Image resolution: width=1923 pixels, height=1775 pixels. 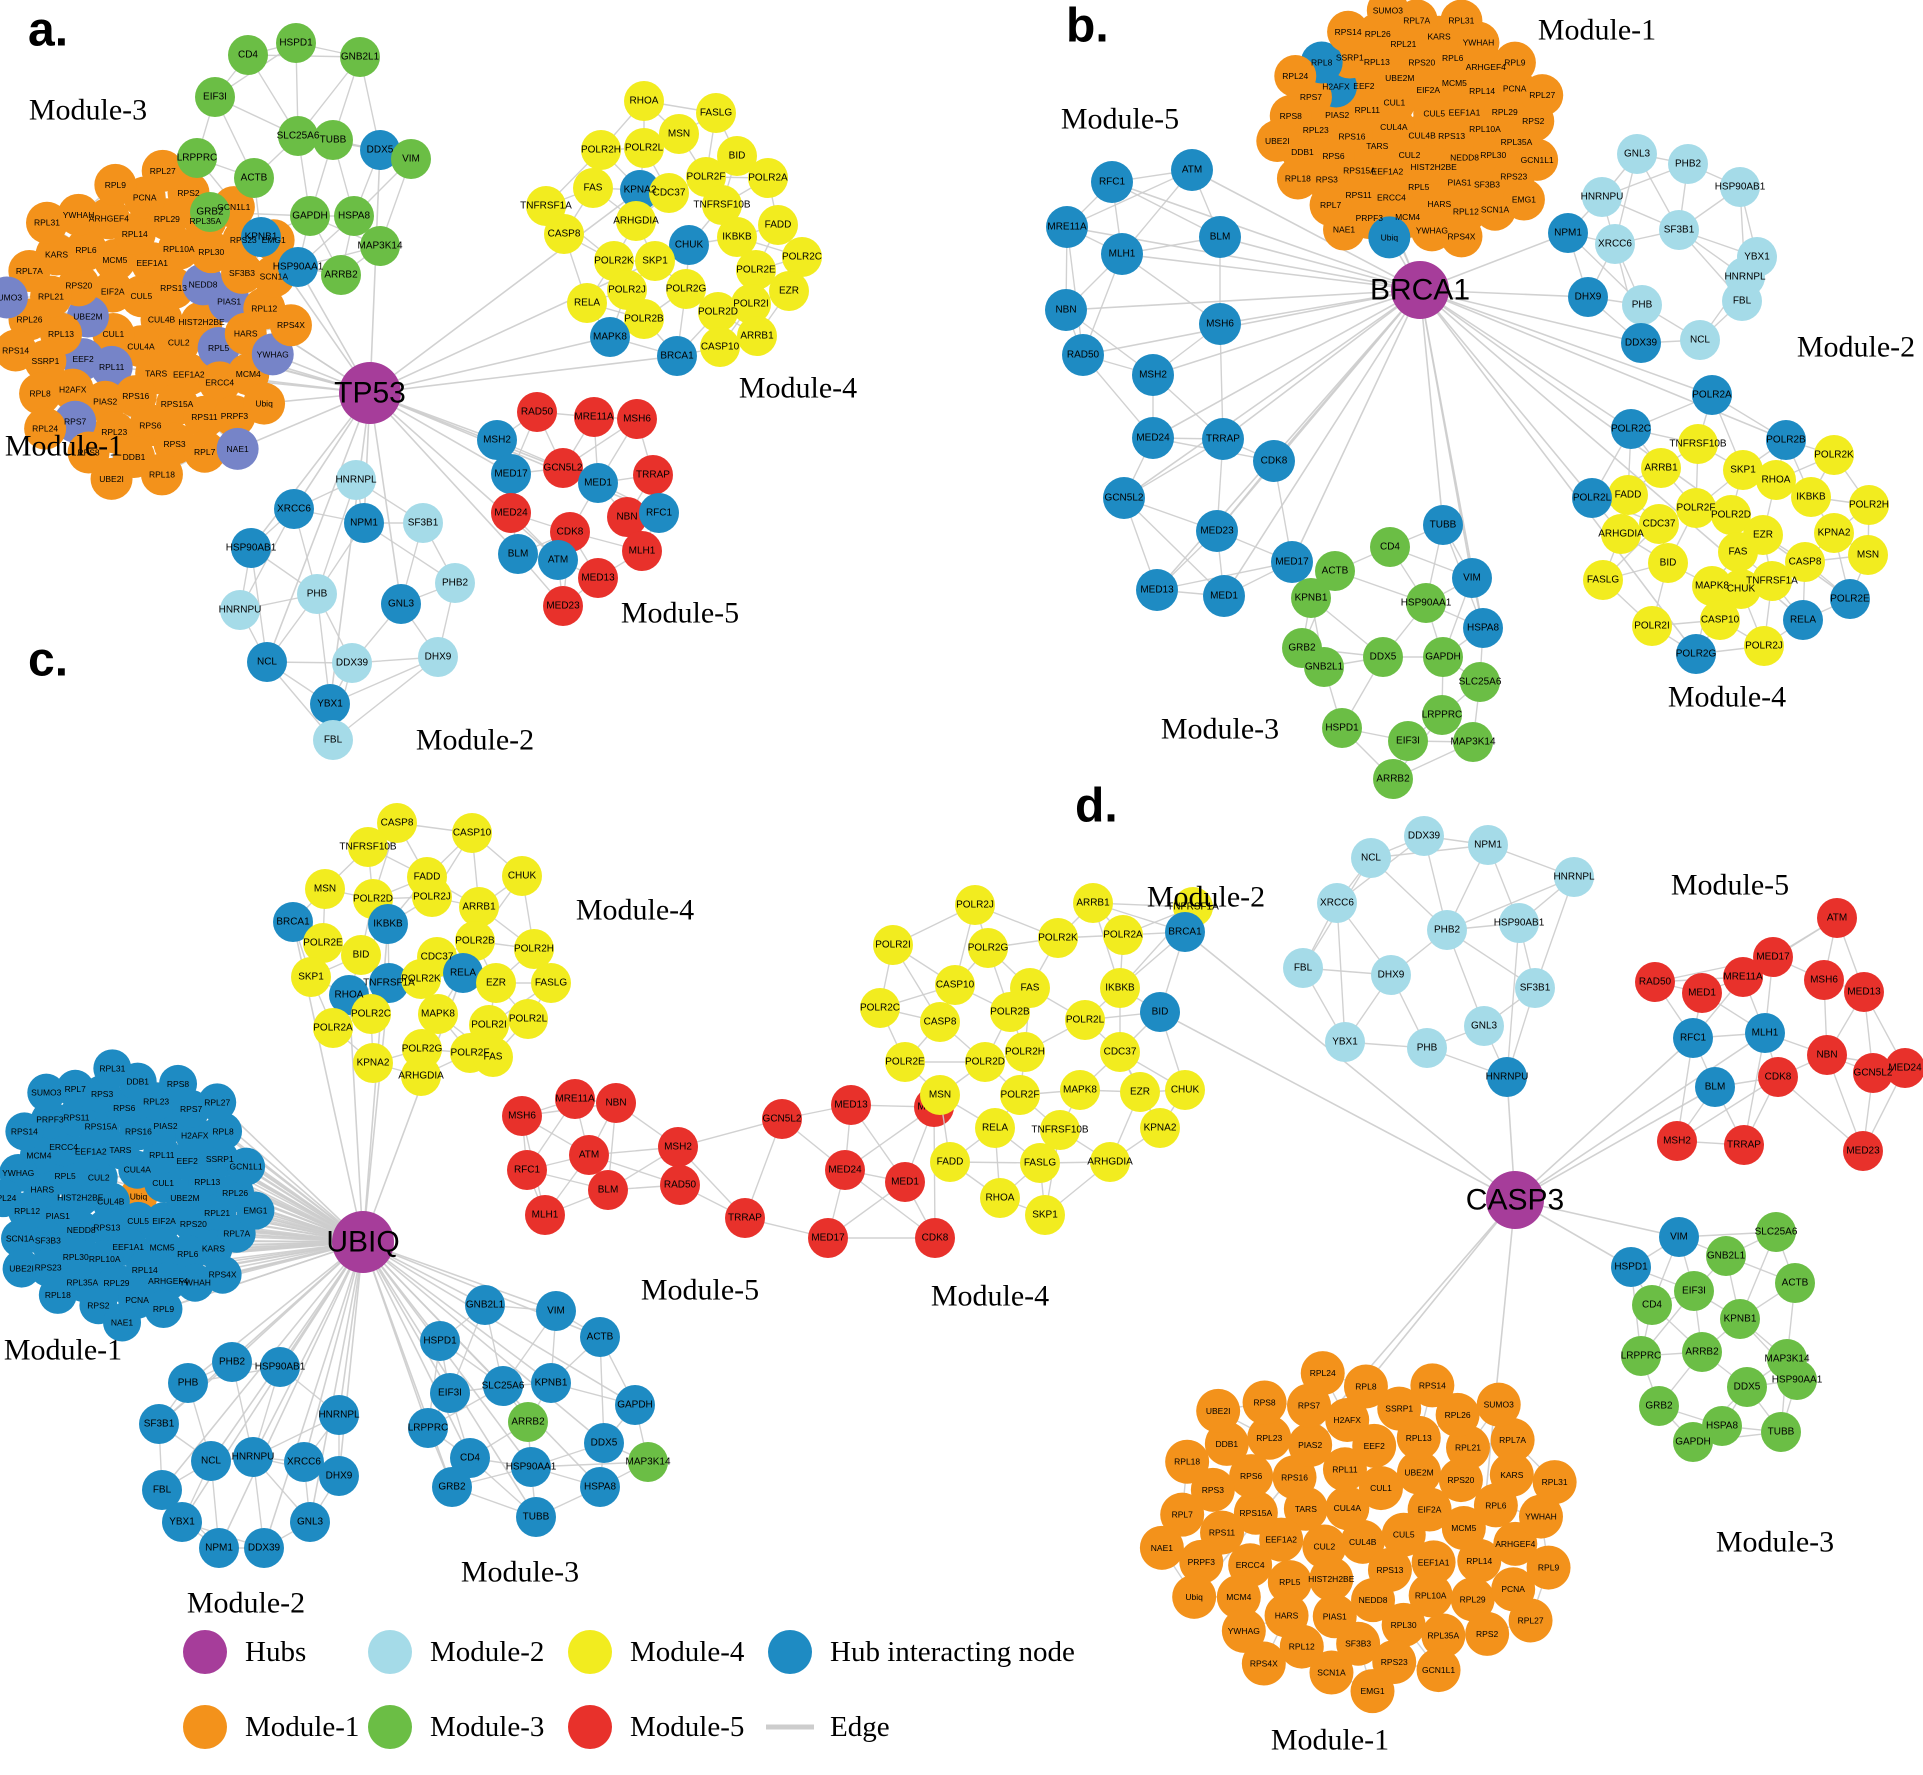 I want to click on node-ACTB, so click(x=1795, y=1283).